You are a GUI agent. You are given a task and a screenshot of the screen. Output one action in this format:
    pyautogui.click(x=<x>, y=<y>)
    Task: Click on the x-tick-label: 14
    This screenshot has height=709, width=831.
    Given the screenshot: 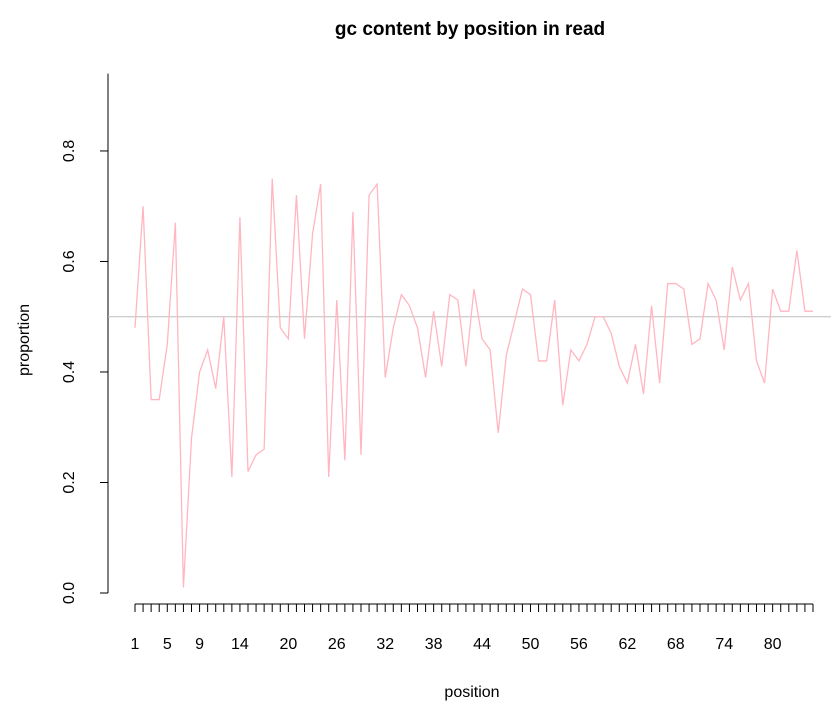 What is the action you would take?
    pyautogui.click(x=240, y=644)
    